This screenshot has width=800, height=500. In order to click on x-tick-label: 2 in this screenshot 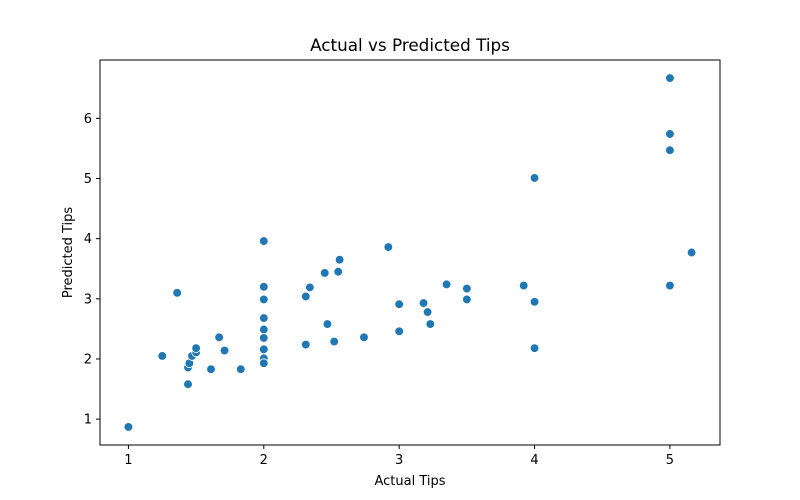, I will do `click(264, 460)`.